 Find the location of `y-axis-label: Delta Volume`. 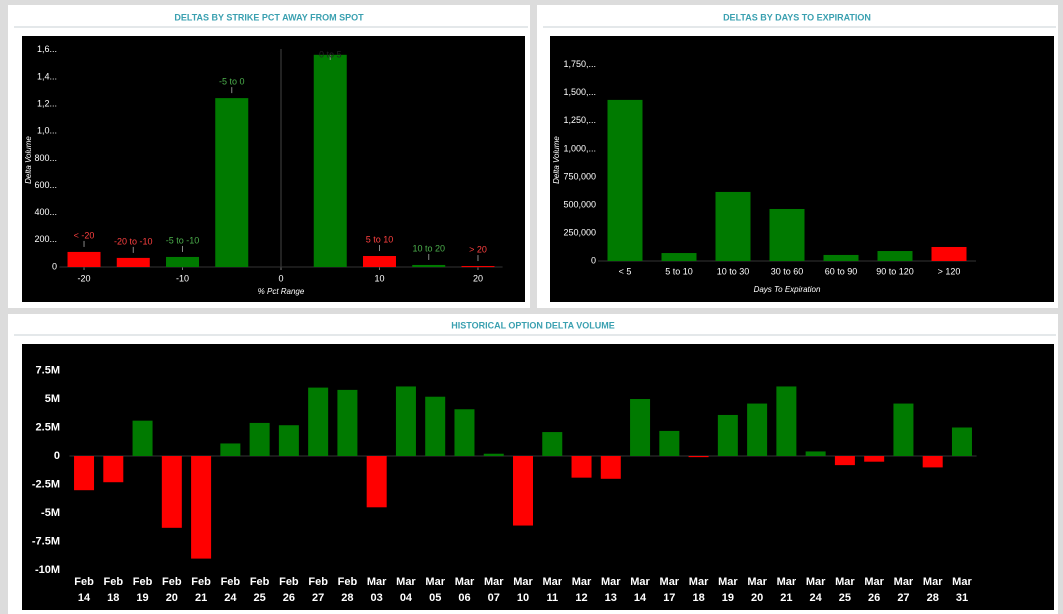

y-axis-label: Delta Volume is located at coordinates (28, 160).